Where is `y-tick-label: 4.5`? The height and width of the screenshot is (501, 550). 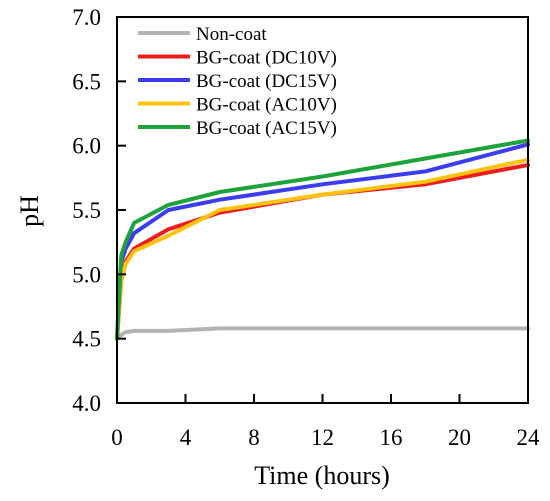
y-tick-label: 4.5 is located at coordinates (86, 339).